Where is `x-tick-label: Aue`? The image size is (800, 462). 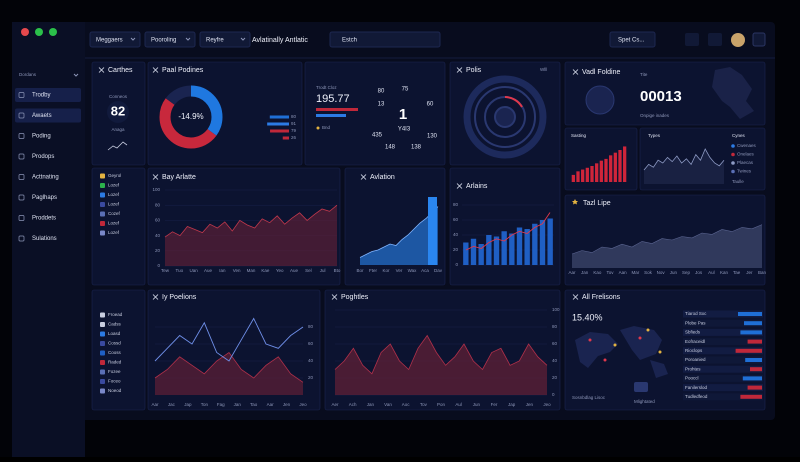 x-tick-label: Aue is located at coordinates (294, 270).